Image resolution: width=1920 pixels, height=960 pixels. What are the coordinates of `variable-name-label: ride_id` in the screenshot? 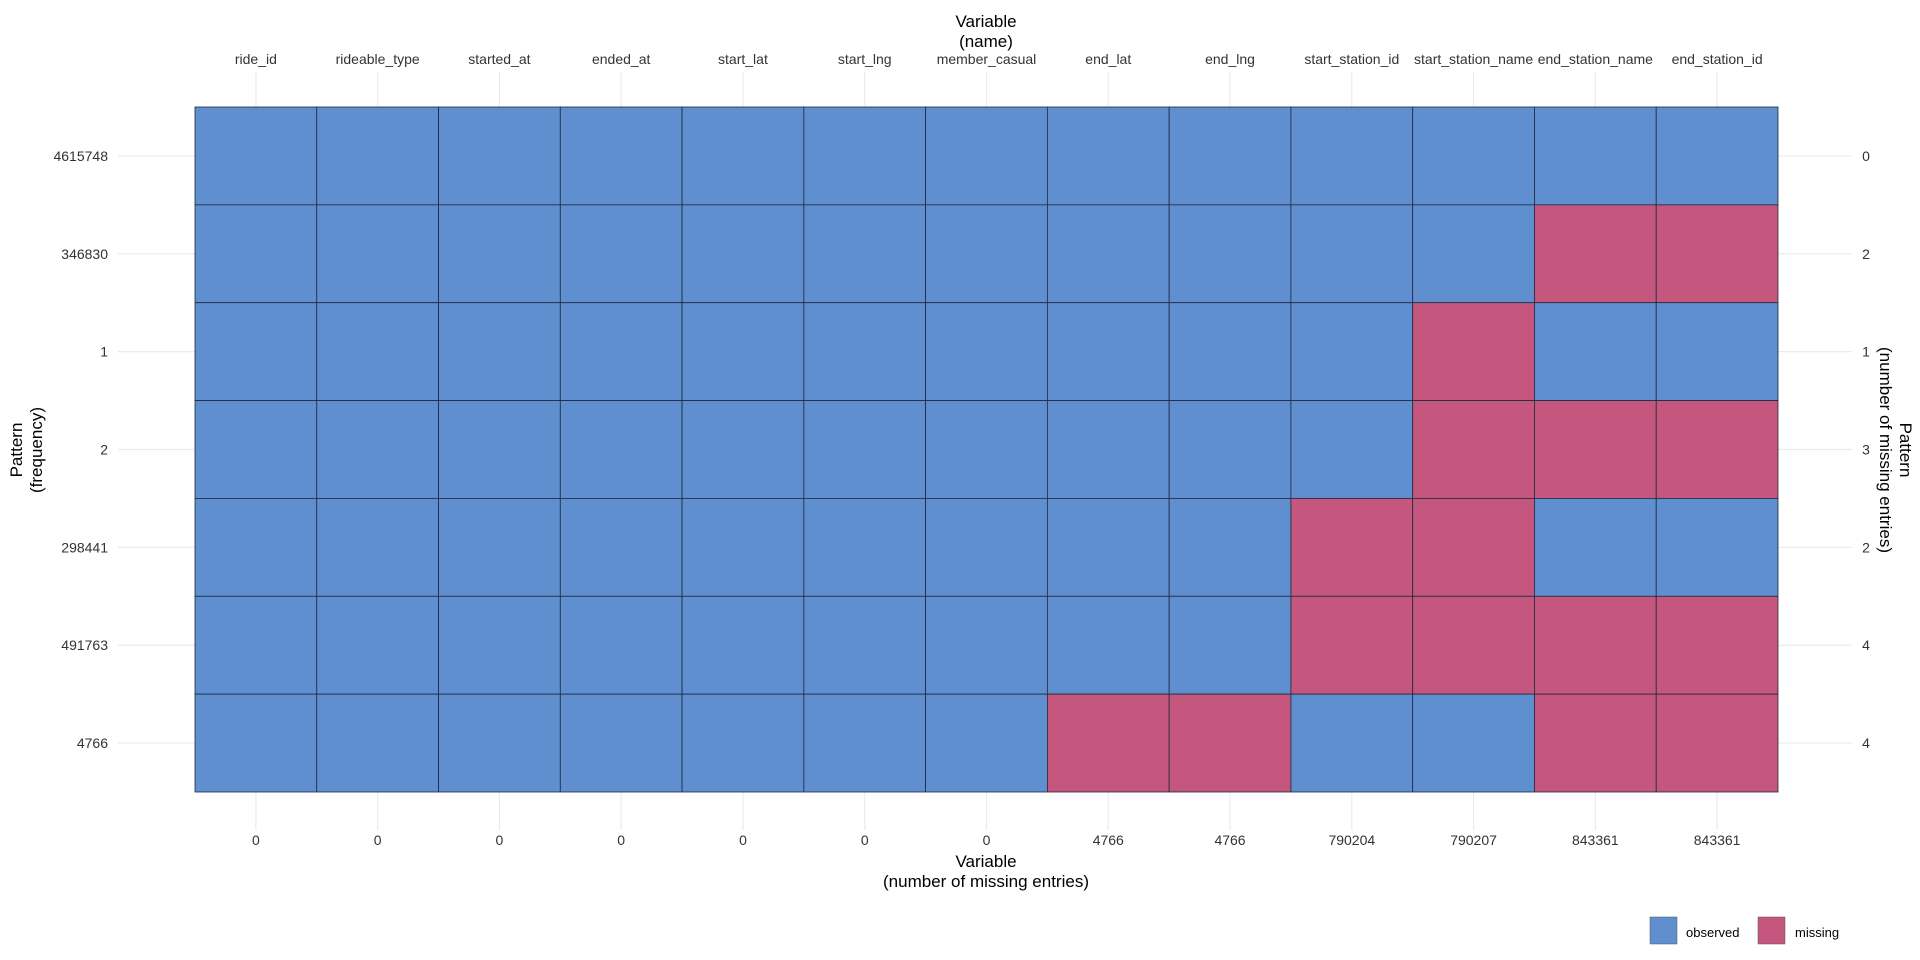 It's located at (256, 59).